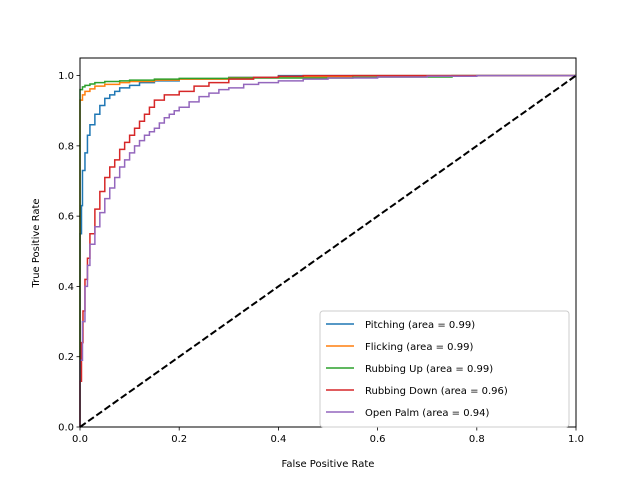  I want to click on x-tick-label-2: 0.4, so click(278, 439).